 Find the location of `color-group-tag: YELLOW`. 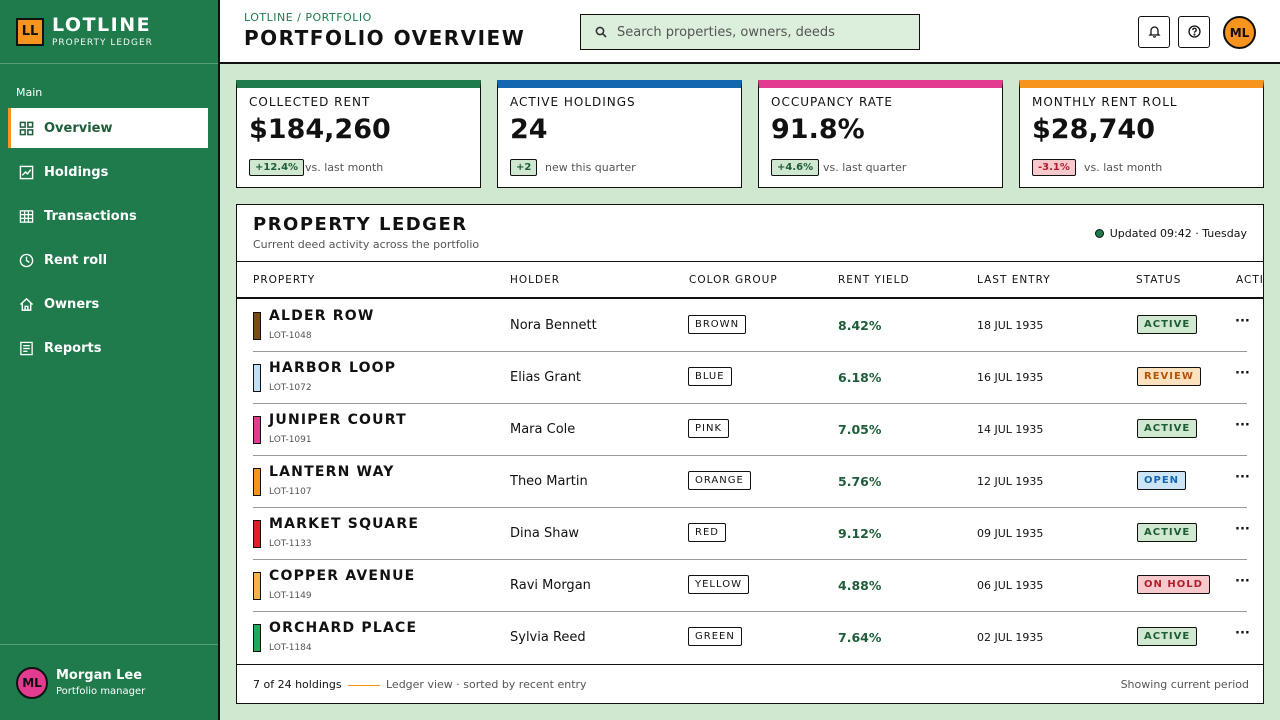

color-group-tag: YELLOW is located at coordinates (718, 584).